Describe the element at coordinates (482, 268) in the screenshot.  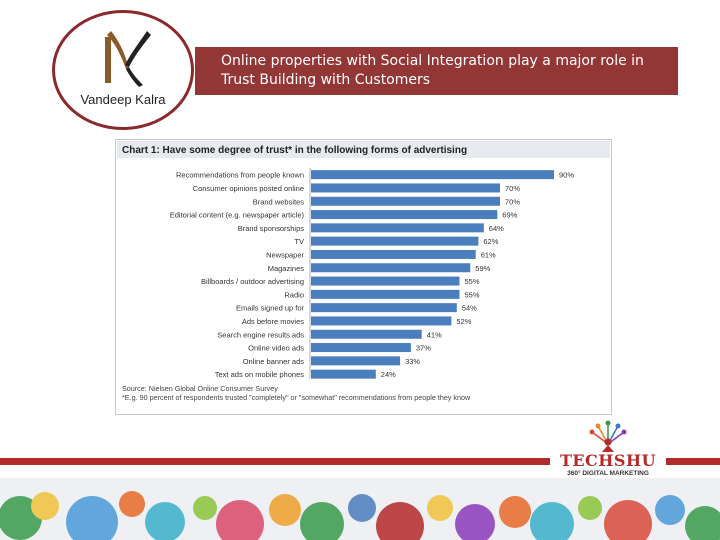
I see `data-label: 59%` at that location.